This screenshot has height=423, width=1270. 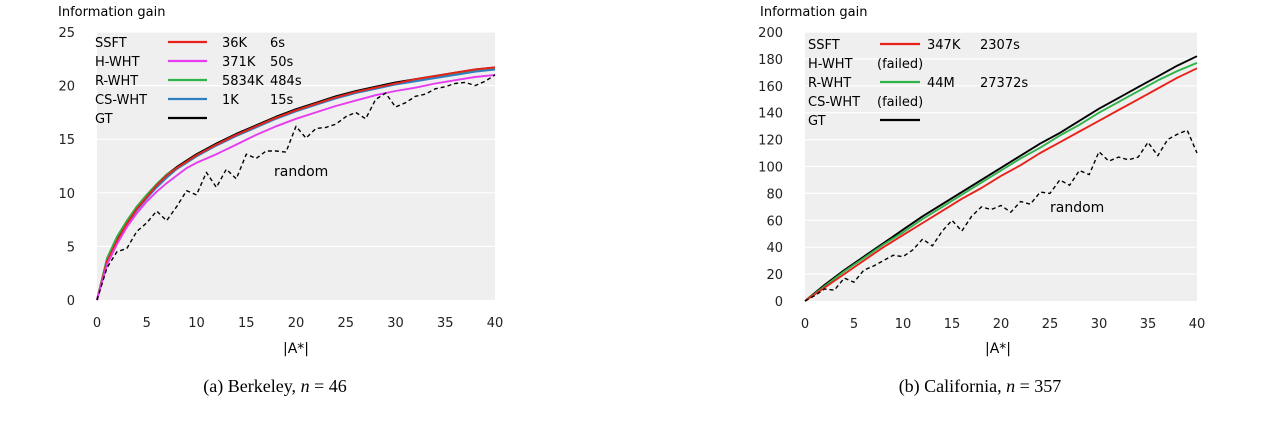 I want to click on legend-value-1: 5834K, so click(x=243, y=81).